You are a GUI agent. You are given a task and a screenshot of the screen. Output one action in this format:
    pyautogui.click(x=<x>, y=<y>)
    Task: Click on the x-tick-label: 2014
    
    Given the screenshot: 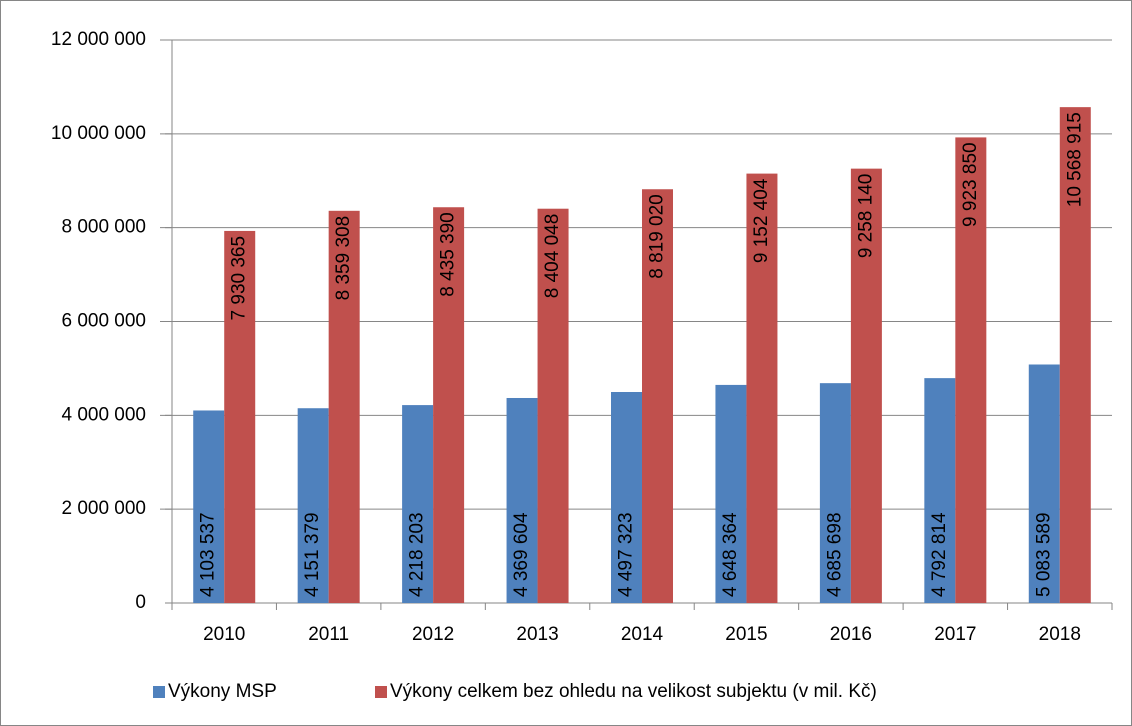 What is the action you would take?
    pyautogui.click(x=642, y=634)
    